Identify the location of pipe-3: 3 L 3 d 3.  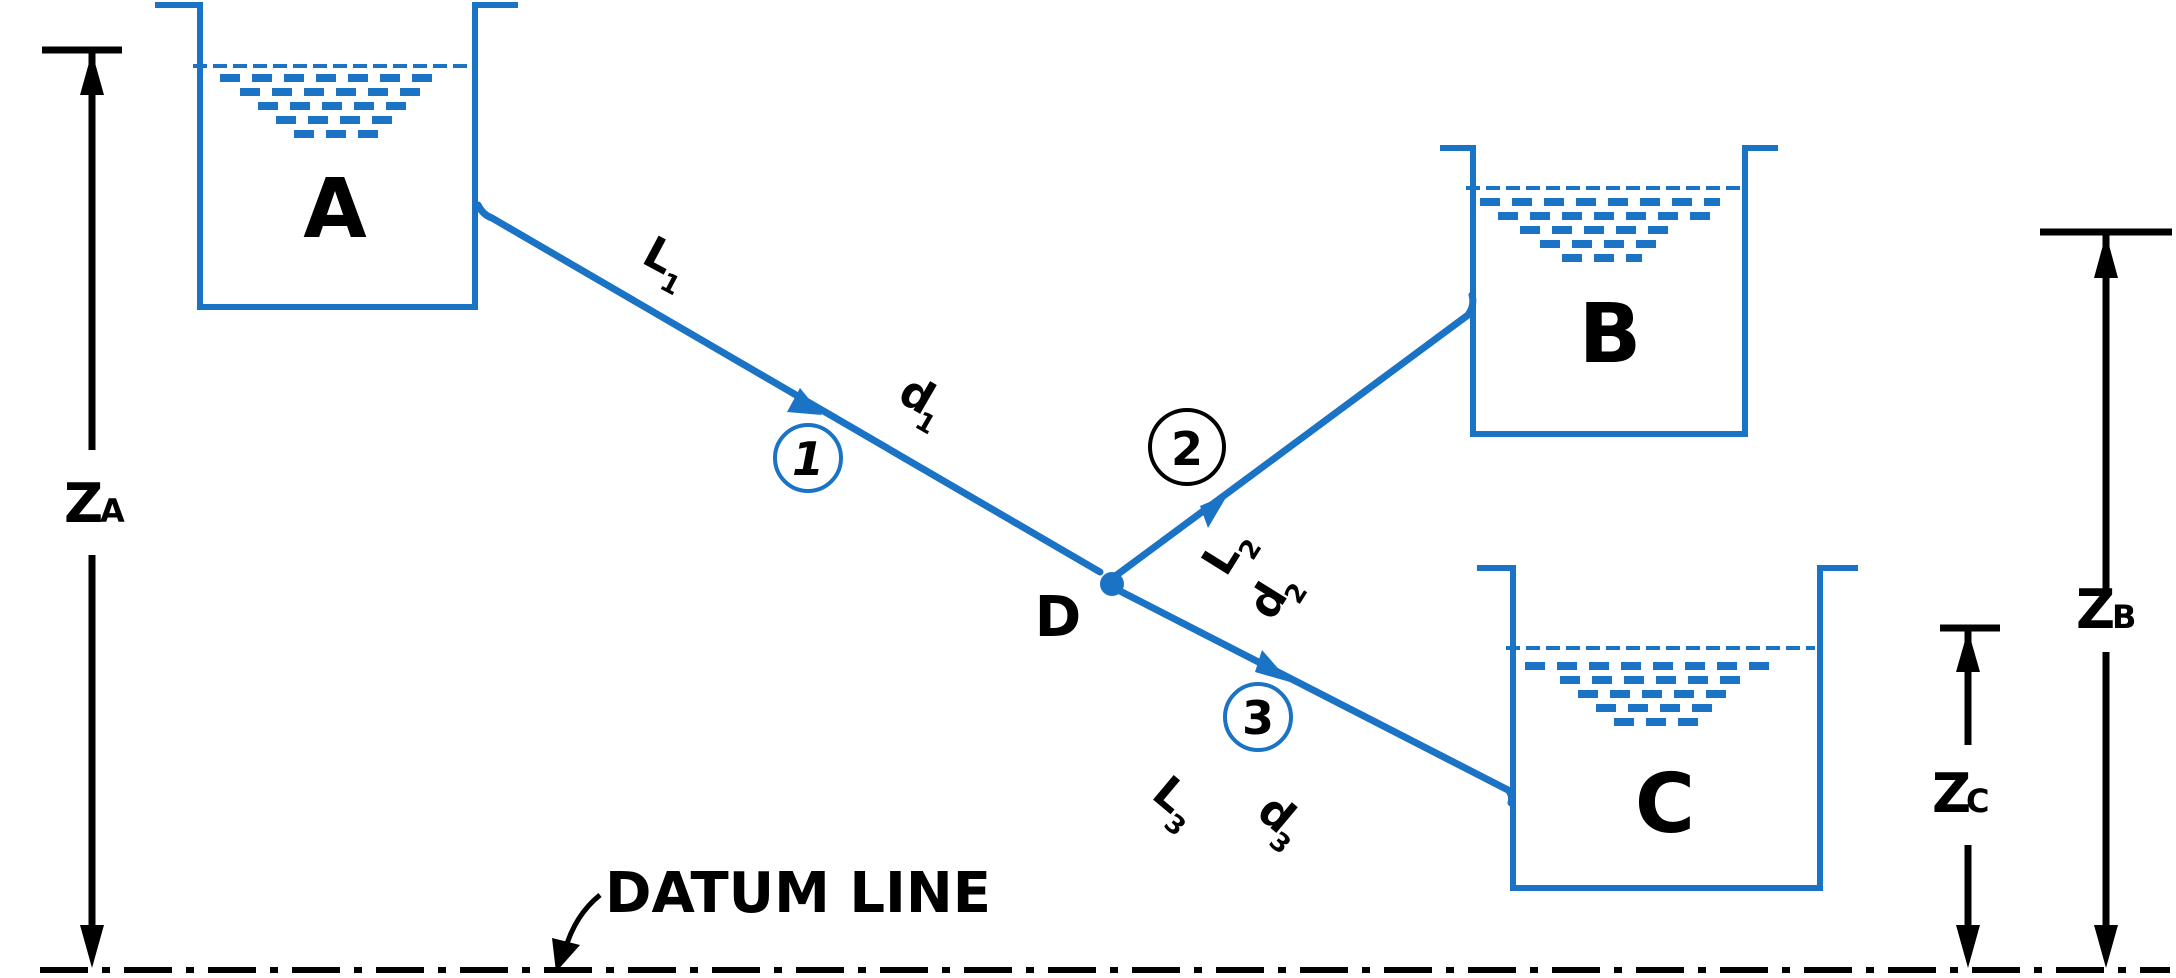
(1315, 723).